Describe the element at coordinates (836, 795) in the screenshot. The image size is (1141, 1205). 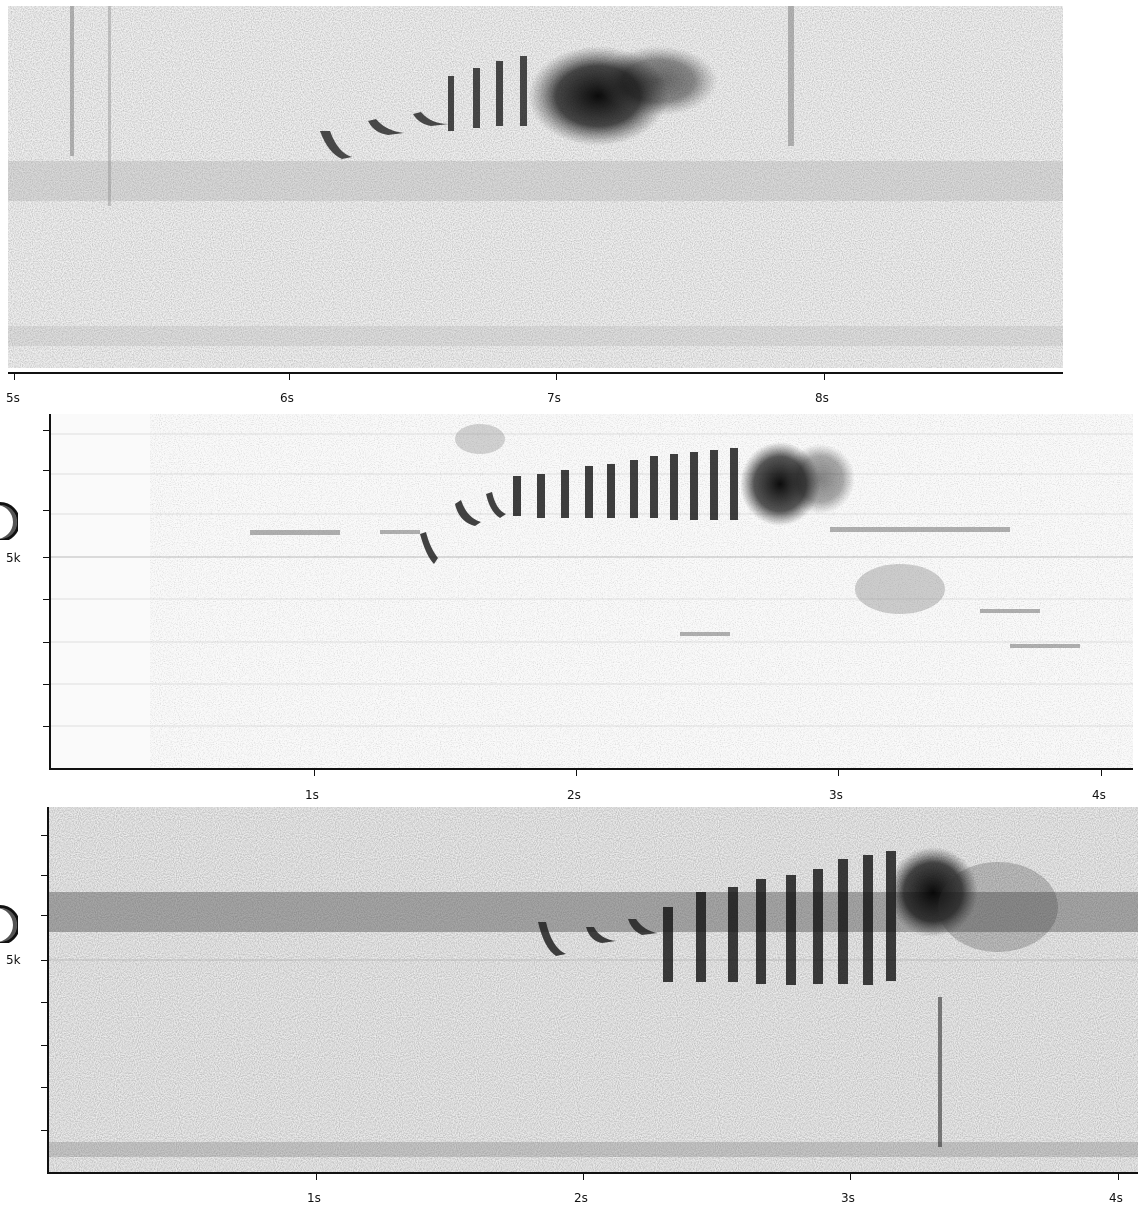
I see `x-tick-label-middle-2: 3s` at that location.